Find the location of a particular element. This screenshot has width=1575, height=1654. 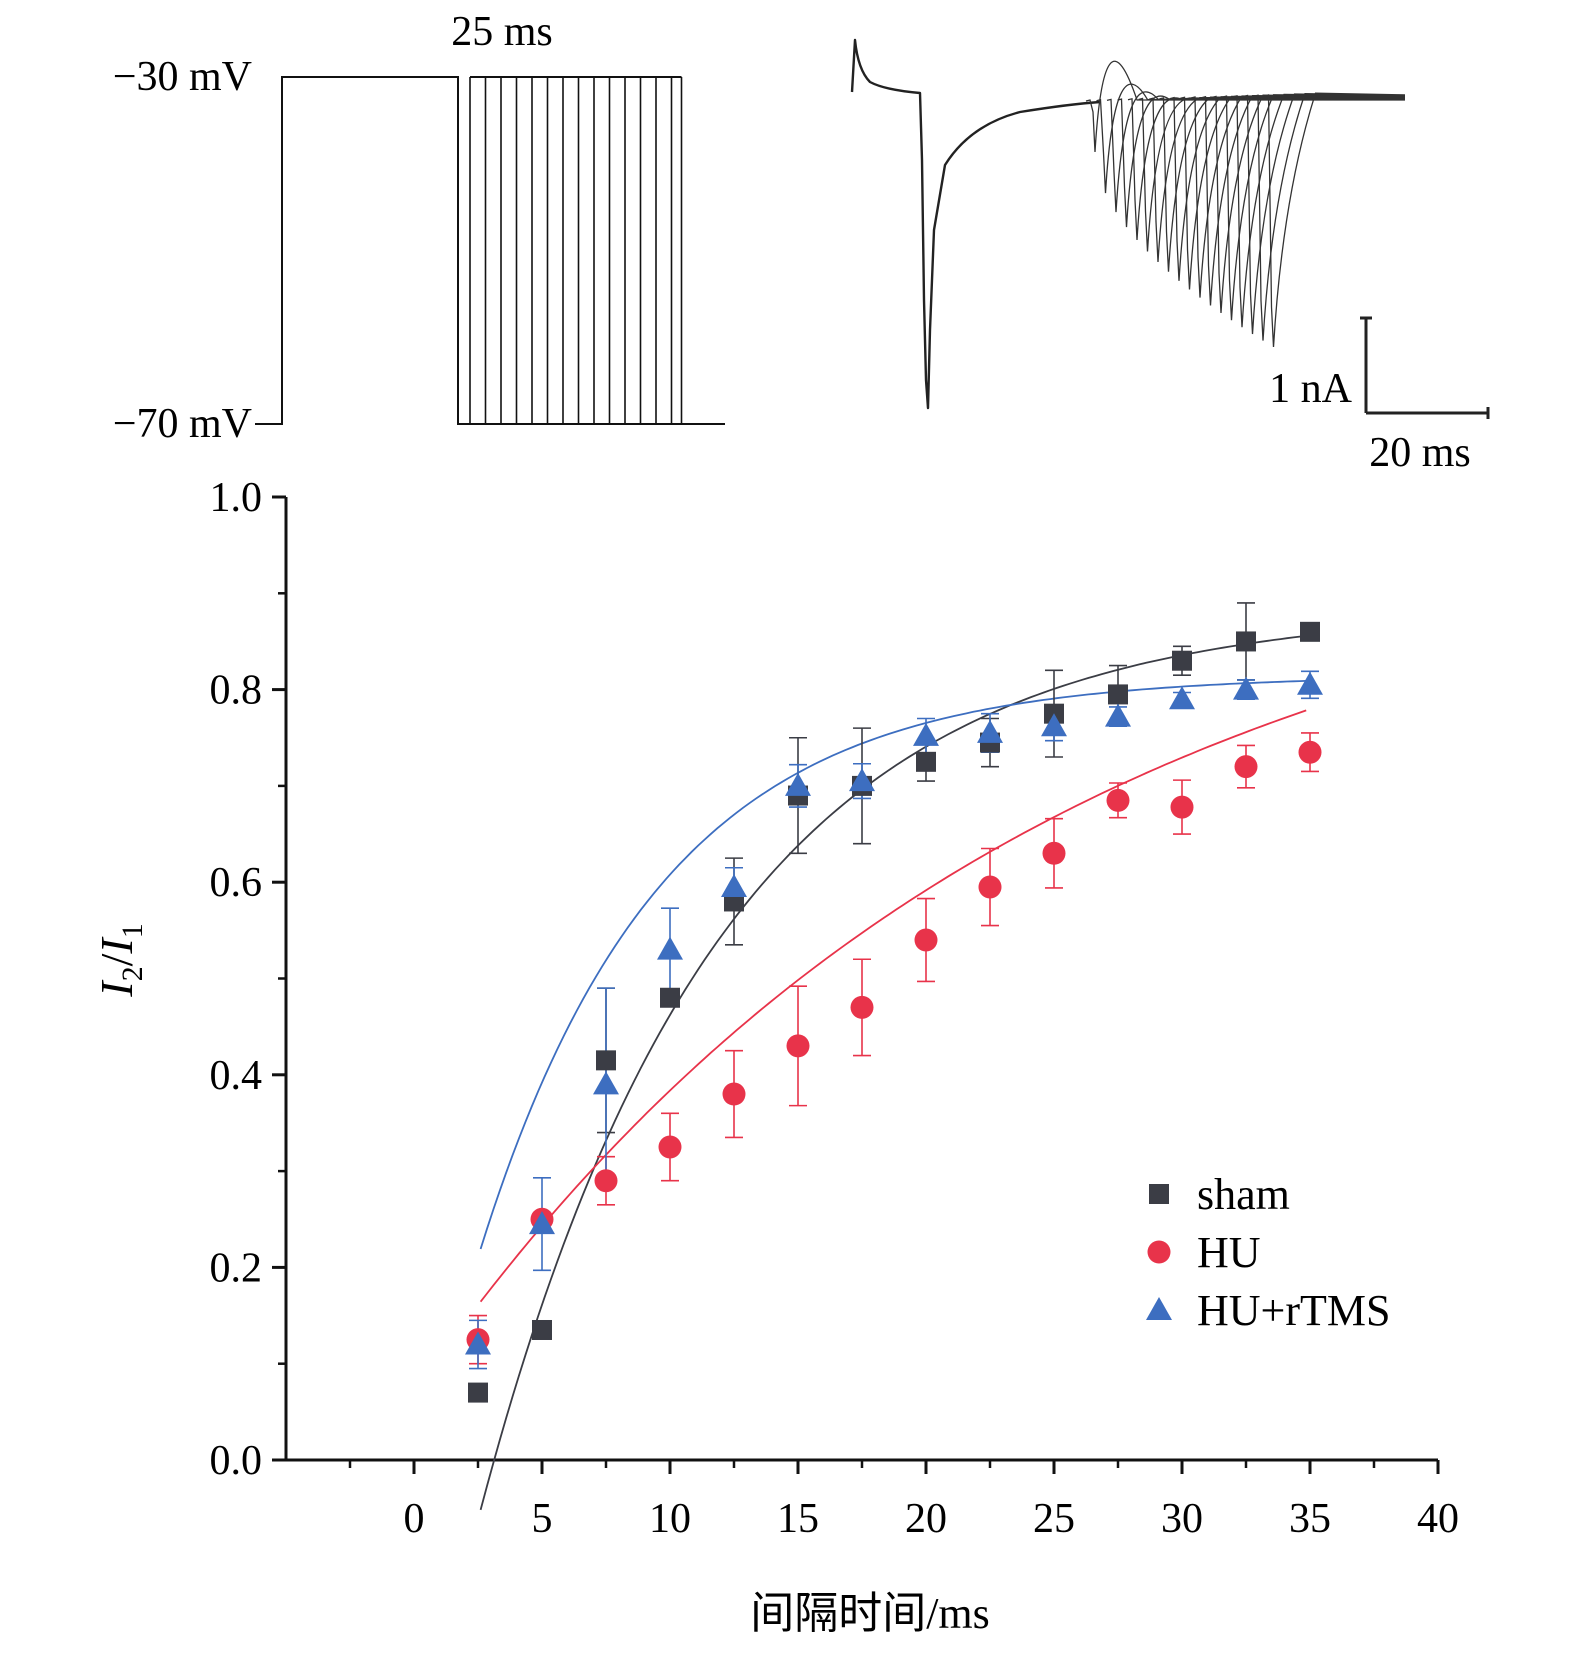

y-tick-label: 0.6 is located at coordinates (236, 883).